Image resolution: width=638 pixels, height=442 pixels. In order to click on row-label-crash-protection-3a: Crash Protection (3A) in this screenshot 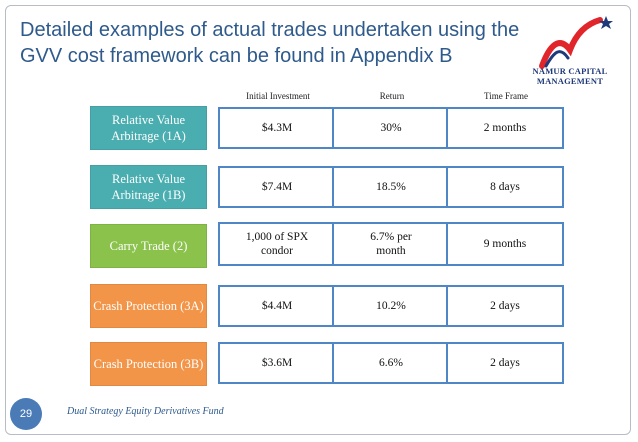, I will do `click(148, 306)`.